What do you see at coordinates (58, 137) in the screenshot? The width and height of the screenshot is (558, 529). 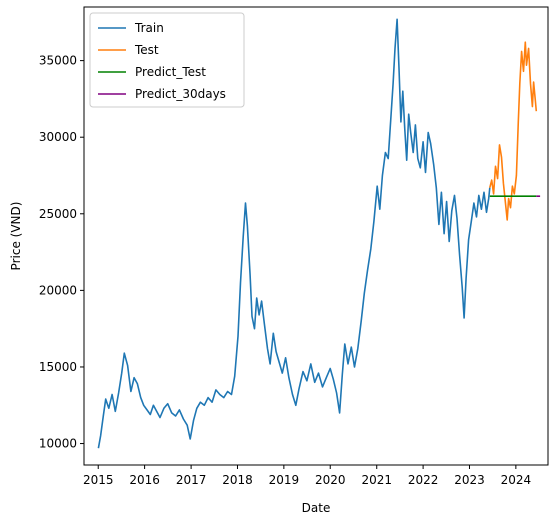 I see `y-tick-label: 30000` at bounding box center [58, 137].